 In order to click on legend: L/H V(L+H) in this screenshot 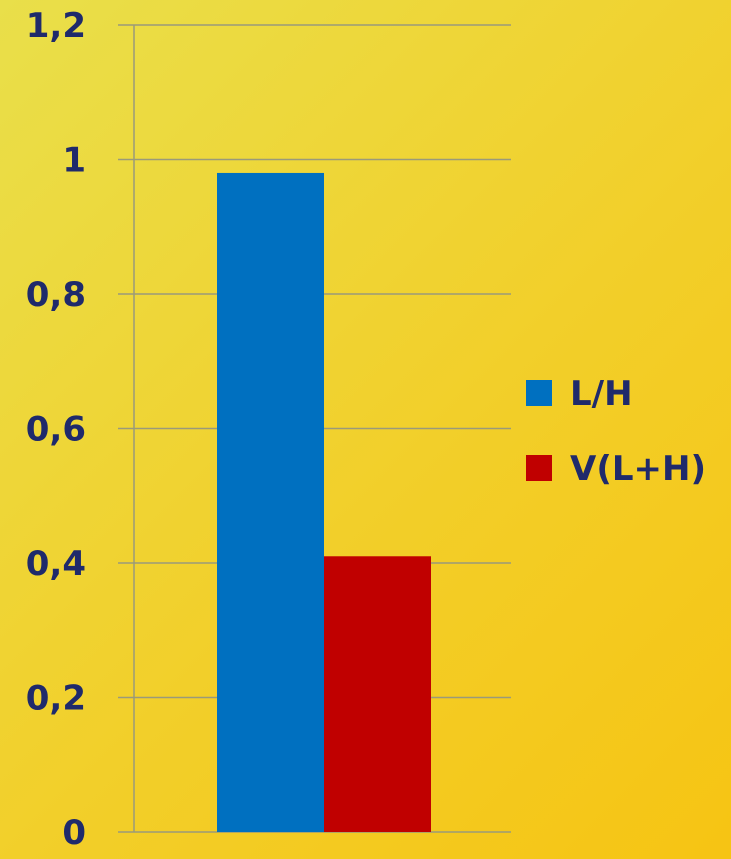, I will do `click(616, 431)`.